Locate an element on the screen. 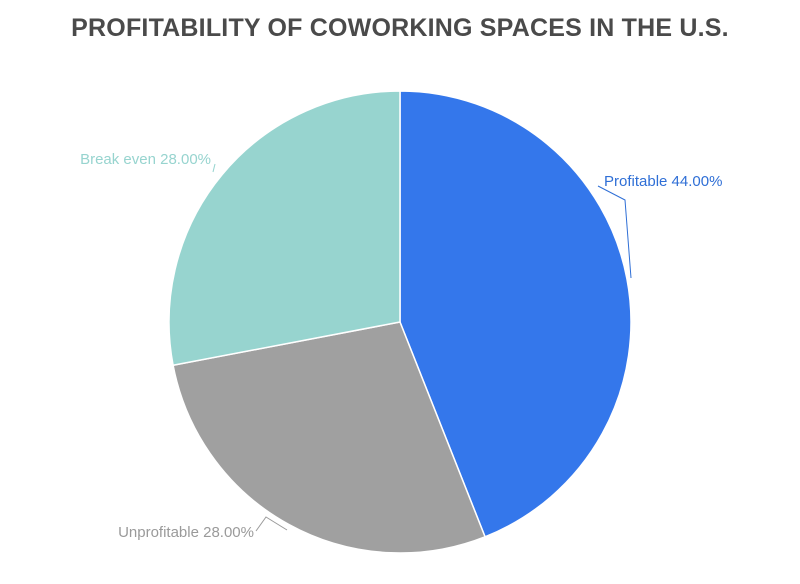 The width and height of the screenshot is (800, 584). label-profitable: Profitable 44.00% is located at coordinates (663, 181).